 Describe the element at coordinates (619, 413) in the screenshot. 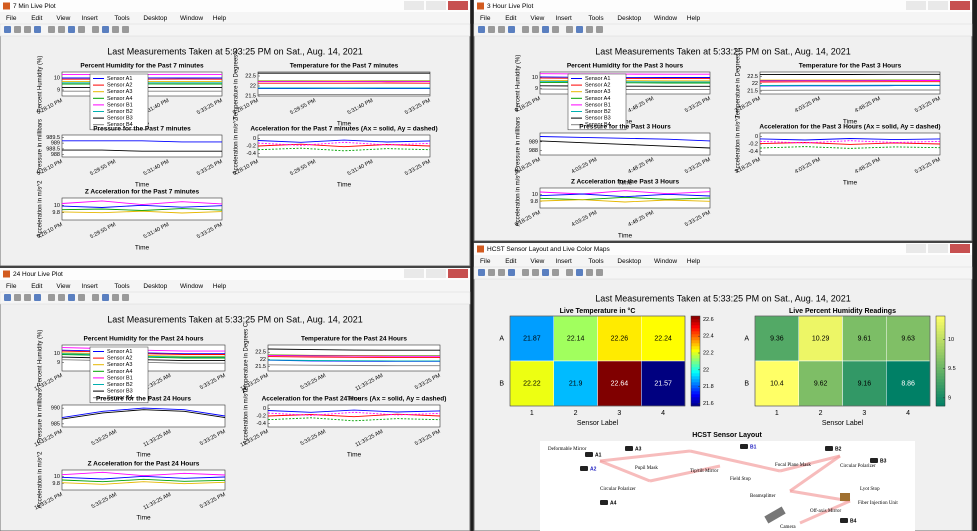

I see `column-label: 3` at that location.